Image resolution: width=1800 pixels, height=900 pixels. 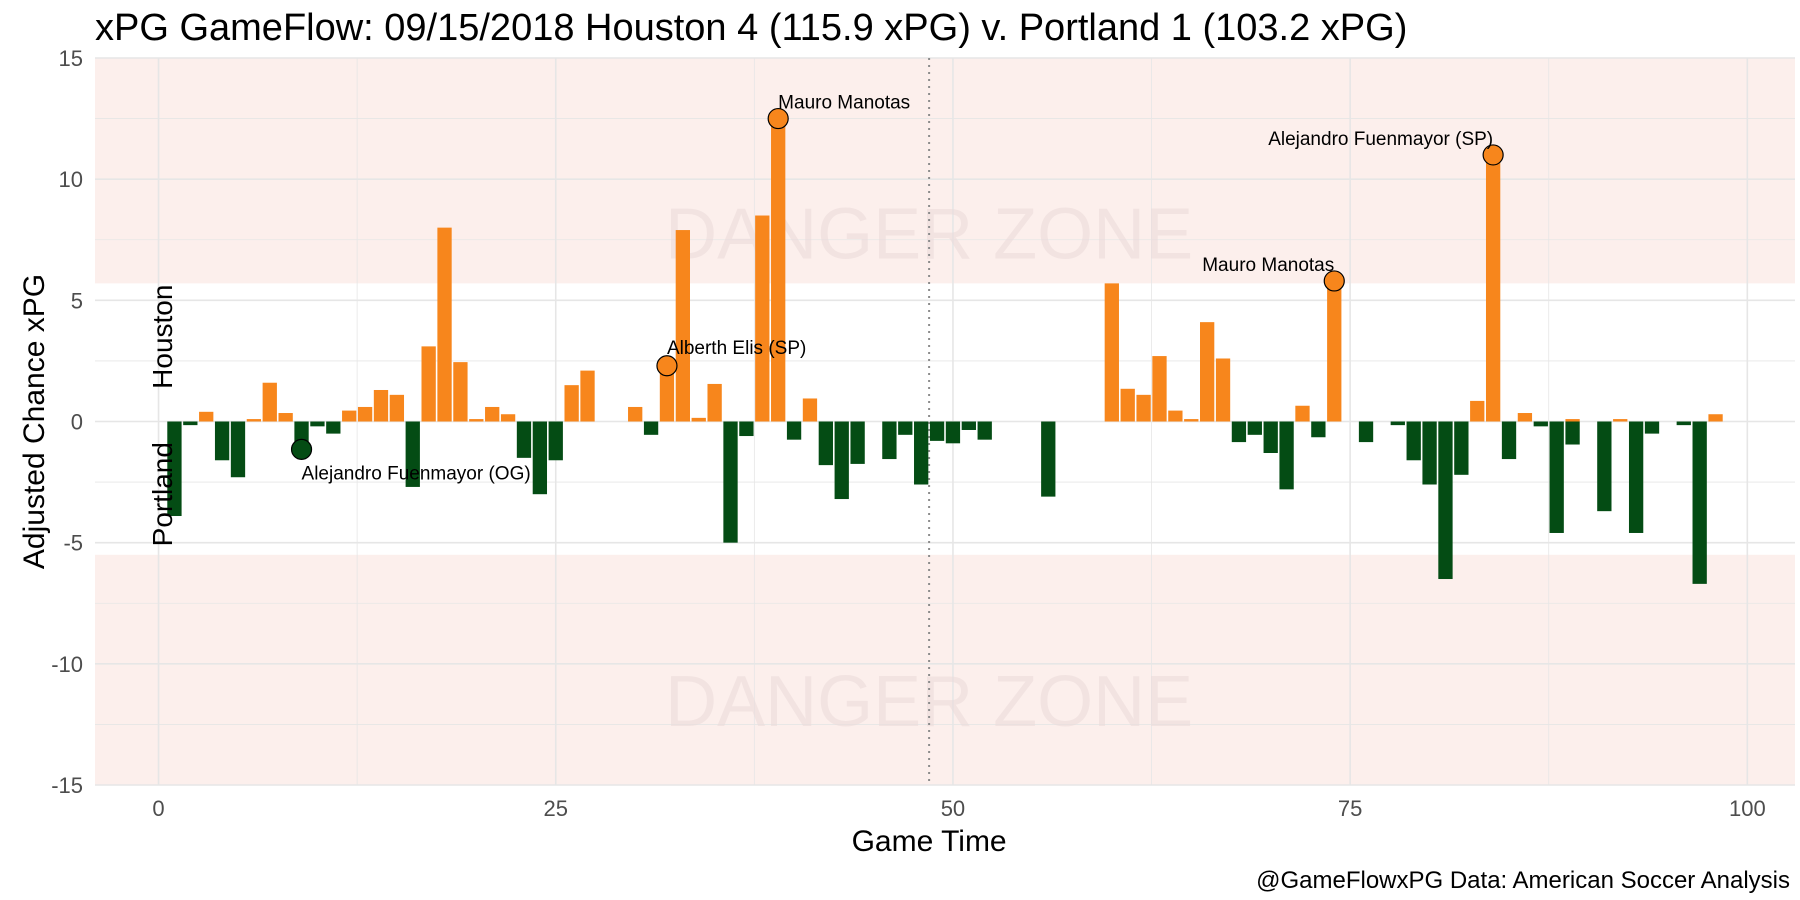 What do you see at coordinates (73, 543) in the screenshot?
I see `y-tick-label: -5` at bounding box center [73, 543].